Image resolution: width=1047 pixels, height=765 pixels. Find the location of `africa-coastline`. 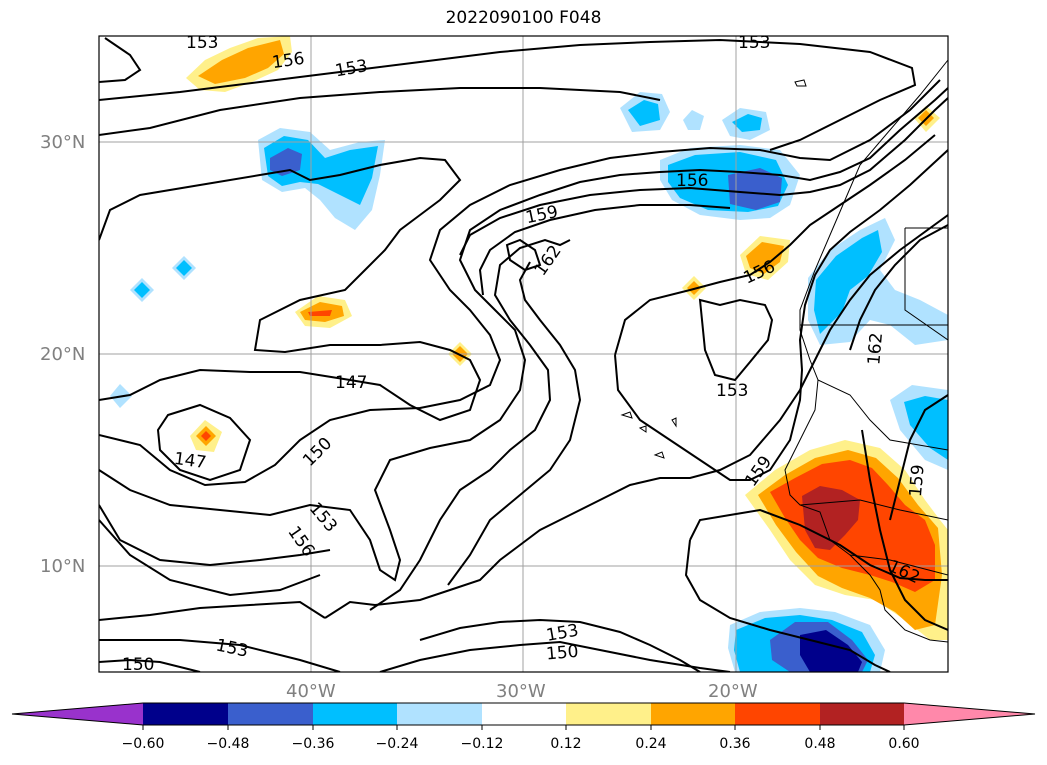

africa-coastline is located at coordinates (866, 351).